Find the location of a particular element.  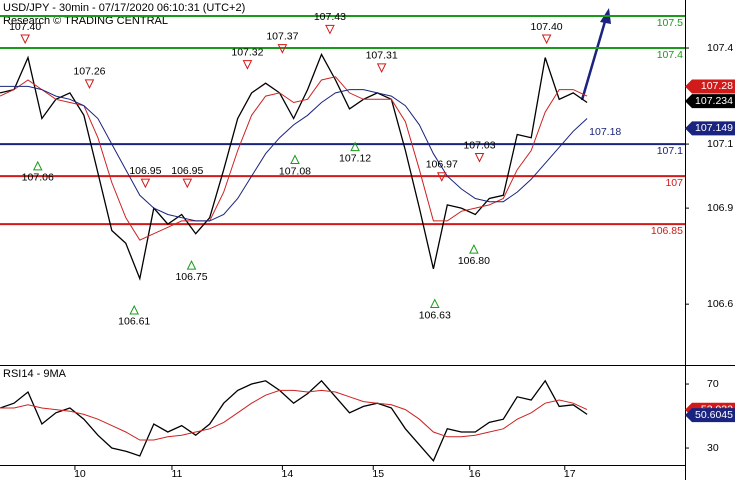

low-label: 107.08 is located at coordinates (295, 171).